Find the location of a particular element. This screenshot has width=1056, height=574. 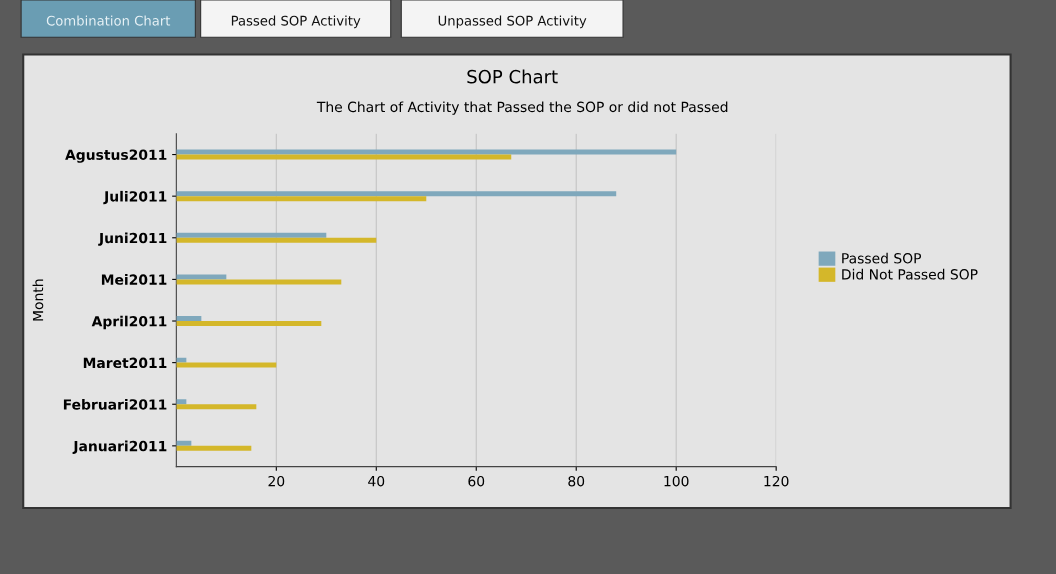

x-tick-label: 120 is located at coordinates (776, 481).